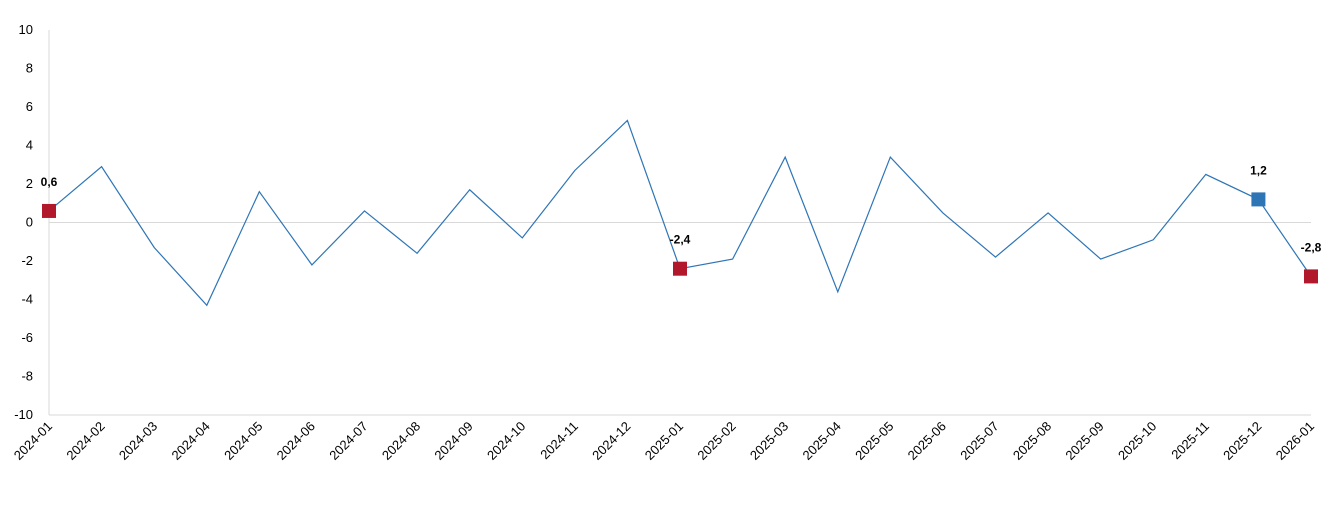 The width and height of the screenshot is (1343, 505). I want to click on x-tick-label: 2025-10, so click(1137, 441).